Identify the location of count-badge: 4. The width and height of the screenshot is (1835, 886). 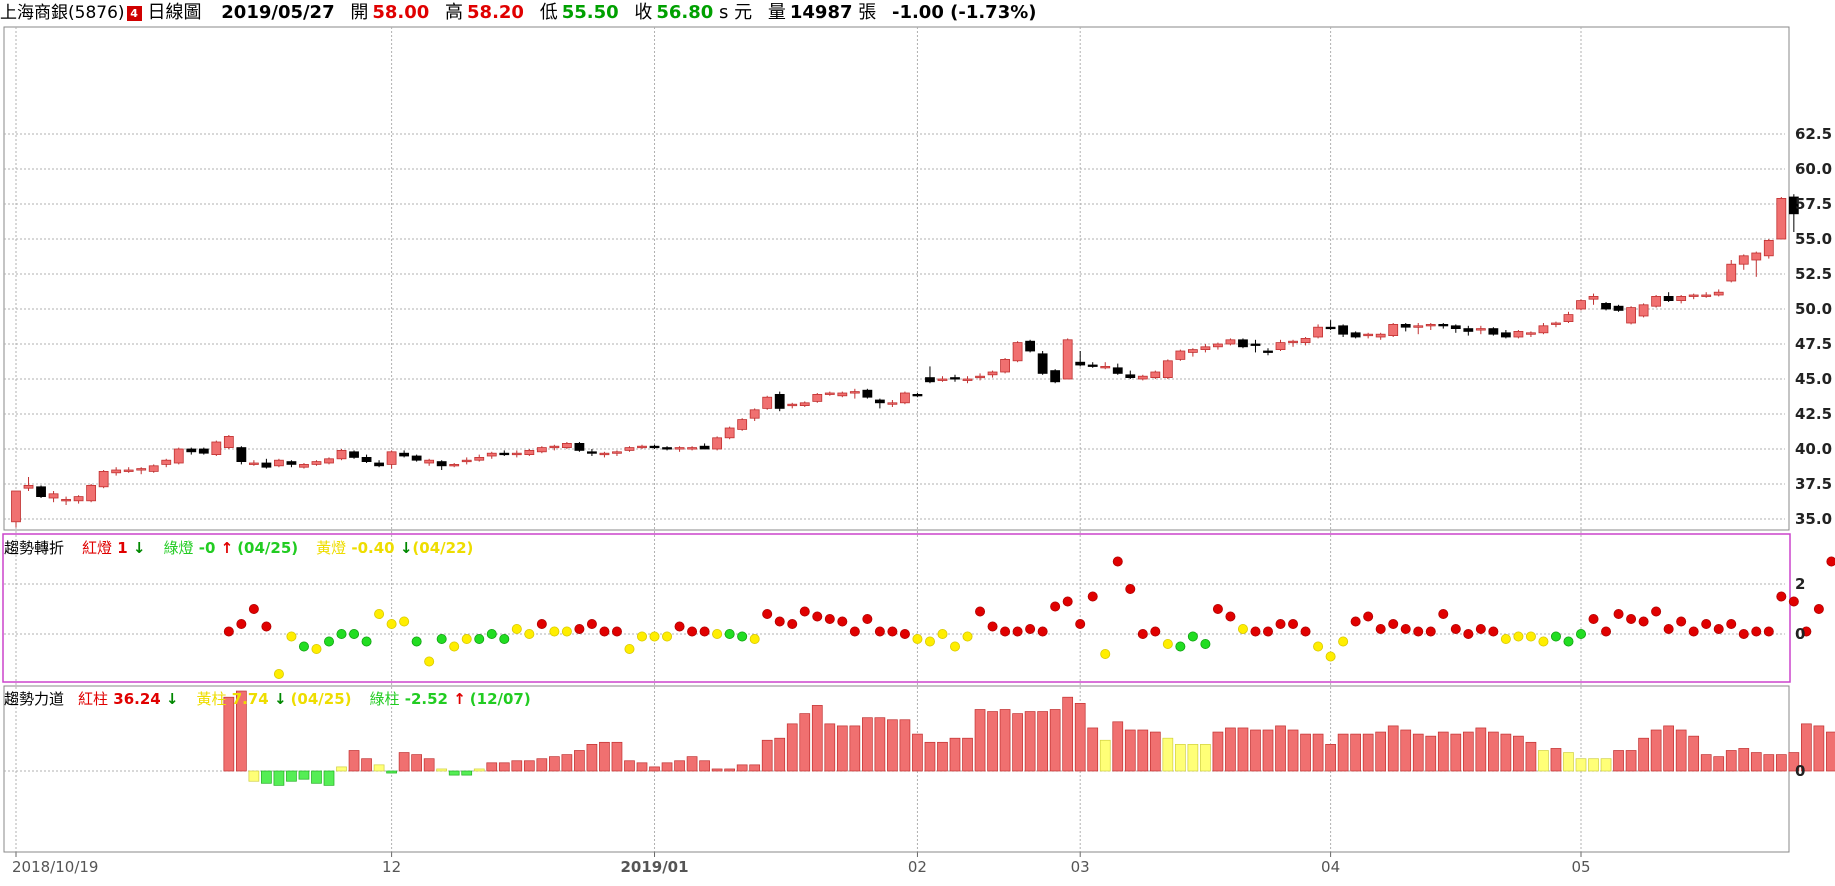
(134, 13).